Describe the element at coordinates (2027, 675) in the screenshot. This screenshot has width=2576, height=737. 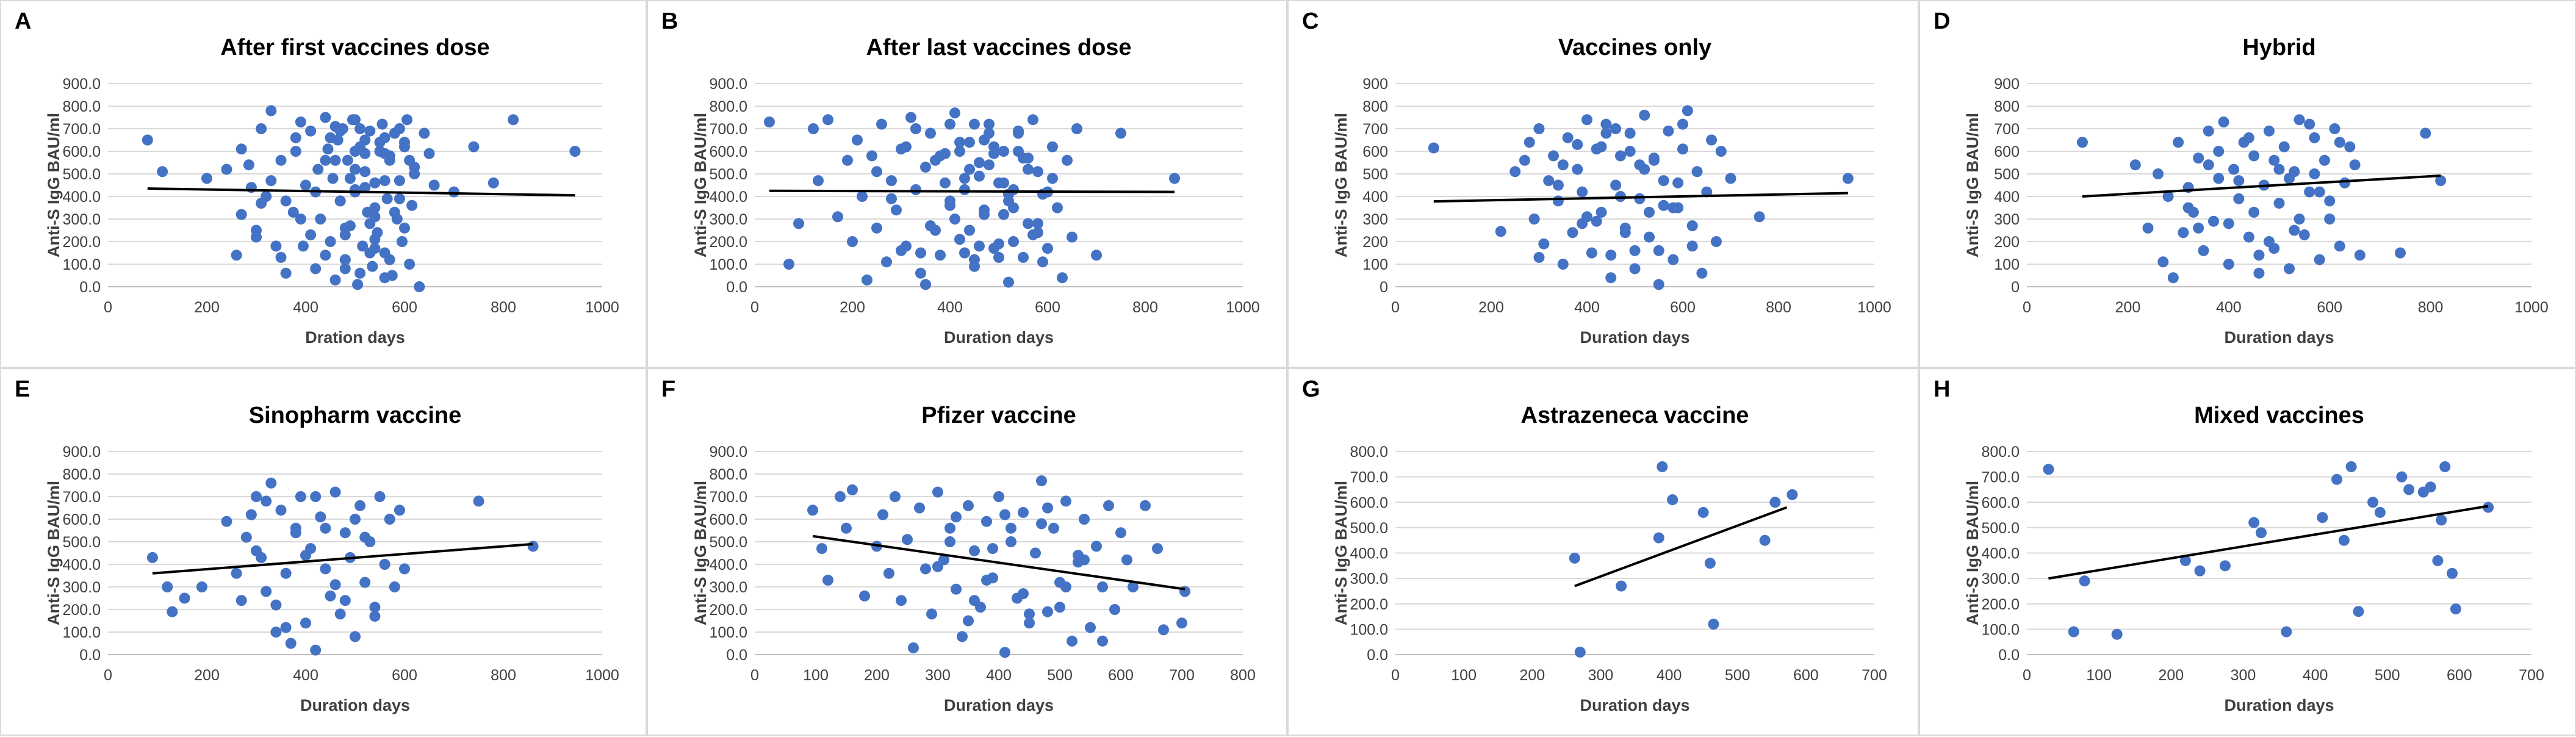
I see `x-tick-label: 0` at that location.